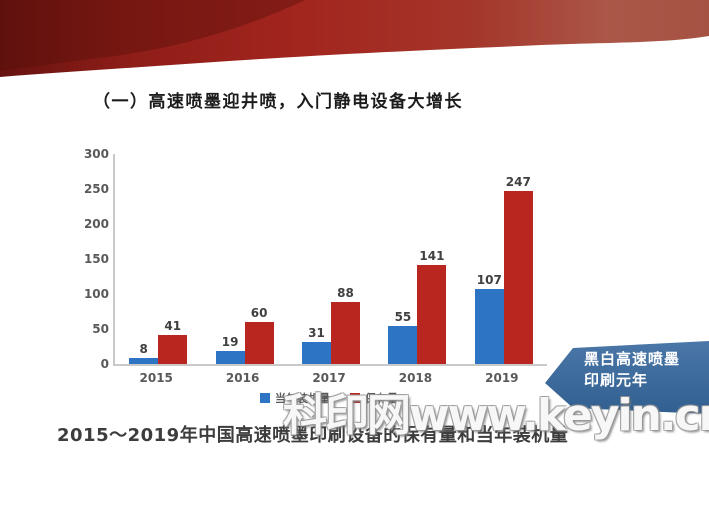 The height and width of the screenshot is (531, 709). I want to click on bar-value-label: 19, so click(230, 341).